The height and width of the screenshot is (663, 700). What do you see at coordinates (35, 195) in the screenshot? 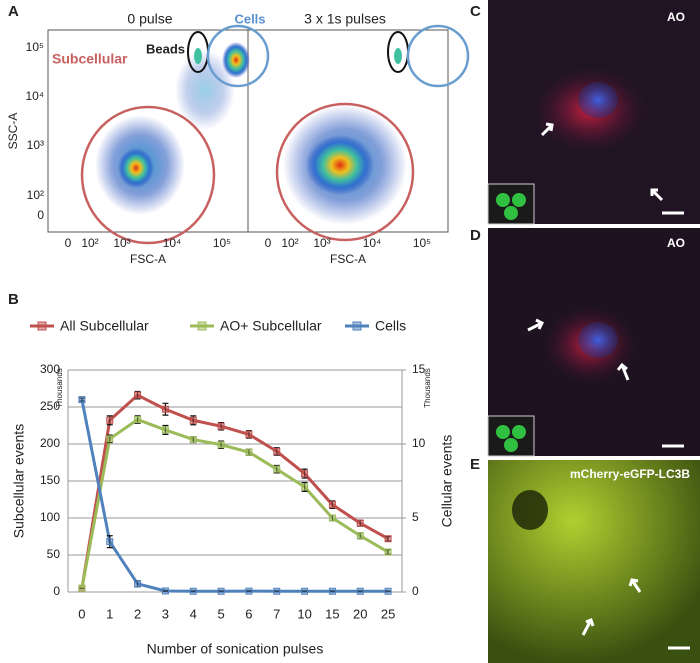
I see `y-tick-label: 10²` at bounding box center [35, 195].